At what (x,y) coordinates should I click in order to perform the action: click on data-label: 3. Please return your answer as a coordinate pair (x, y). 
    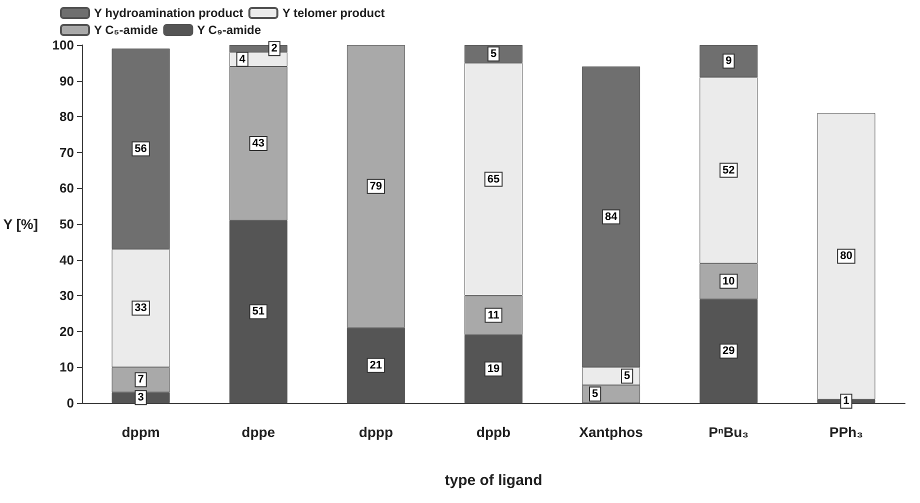
    Looking at the image, I should click on (141, 398).